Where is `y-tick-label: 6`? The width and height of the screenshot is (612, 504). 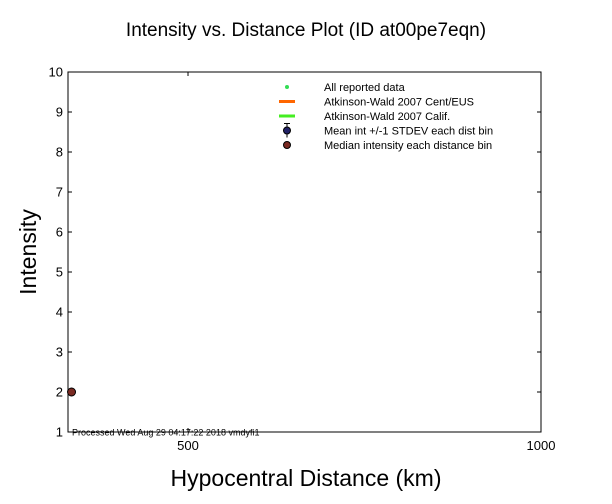 y-tick-label: 6 is located at coordinates (59, 232).